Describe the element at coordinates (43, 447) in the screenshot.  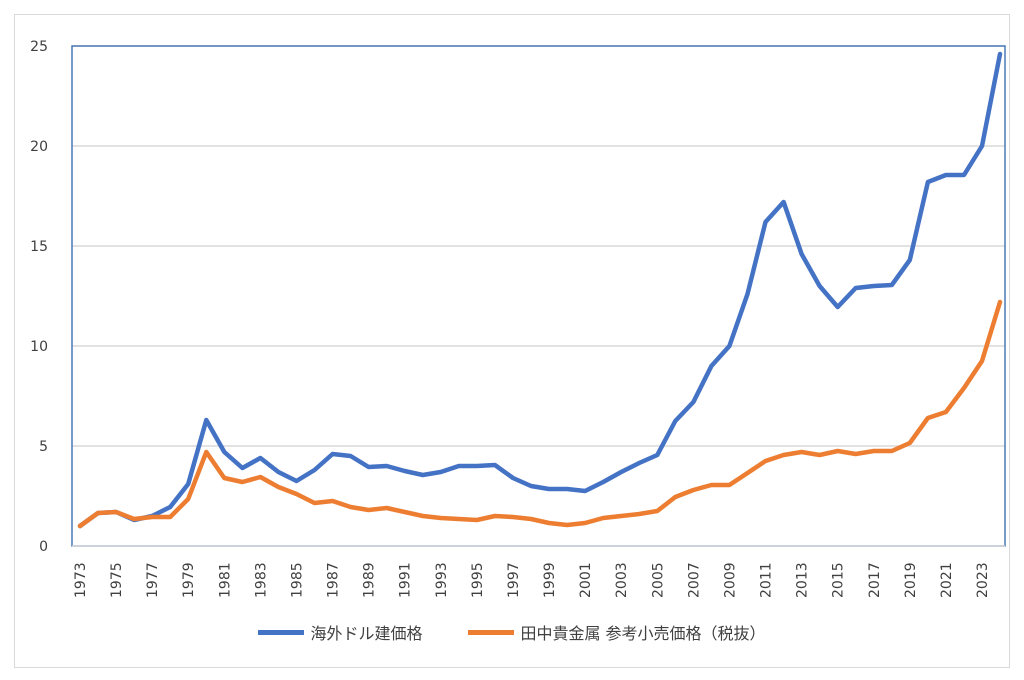
I see `y-tick-label: 5` at that location.